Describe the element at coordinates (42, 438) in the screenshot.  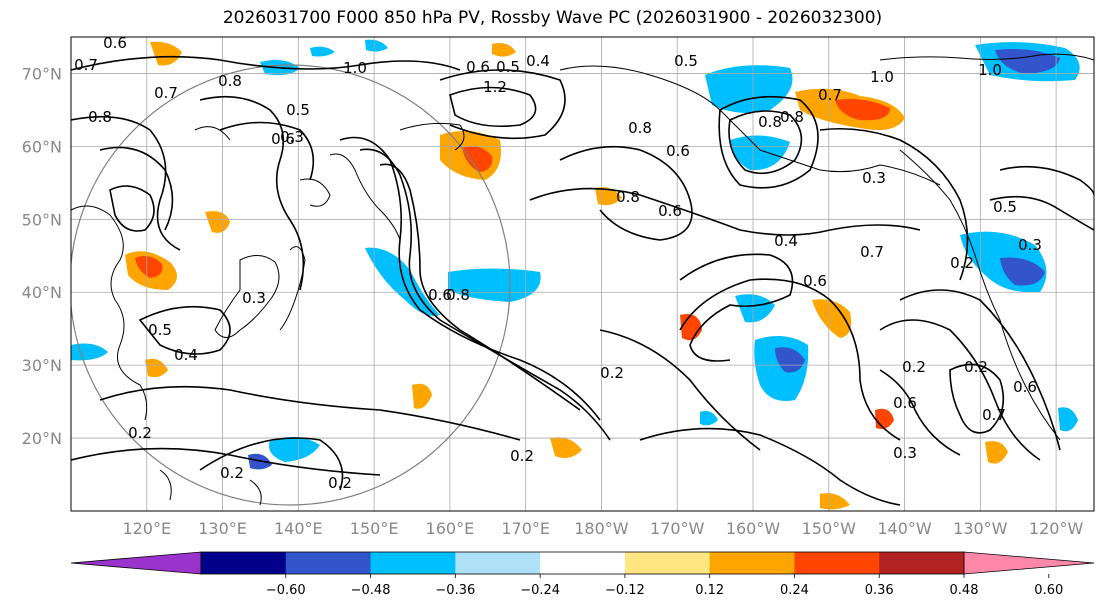
I see `lat-tick-label: 20°N` at that location.